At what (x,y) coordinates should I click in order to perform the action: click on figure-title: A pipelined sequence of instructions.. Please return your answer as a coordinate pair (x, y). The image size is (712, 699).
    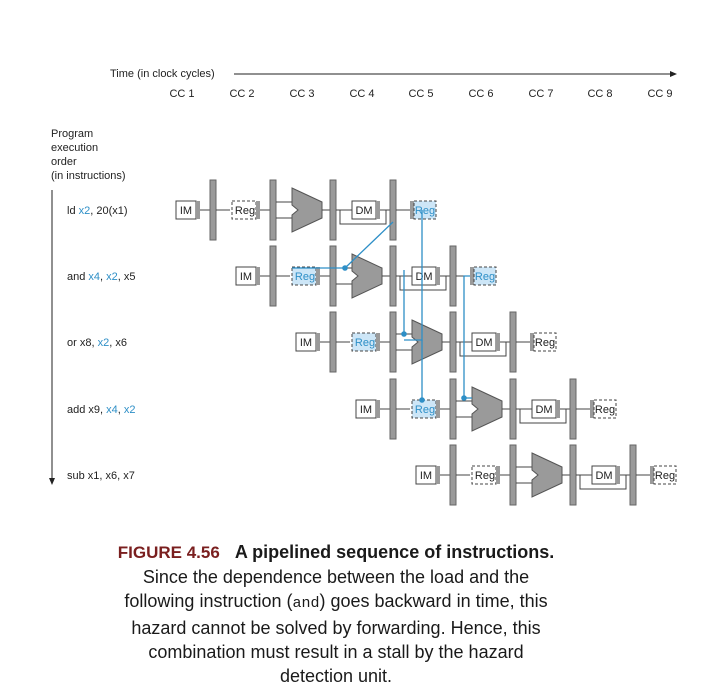
    Looking at the image, I should click on (394, 552).